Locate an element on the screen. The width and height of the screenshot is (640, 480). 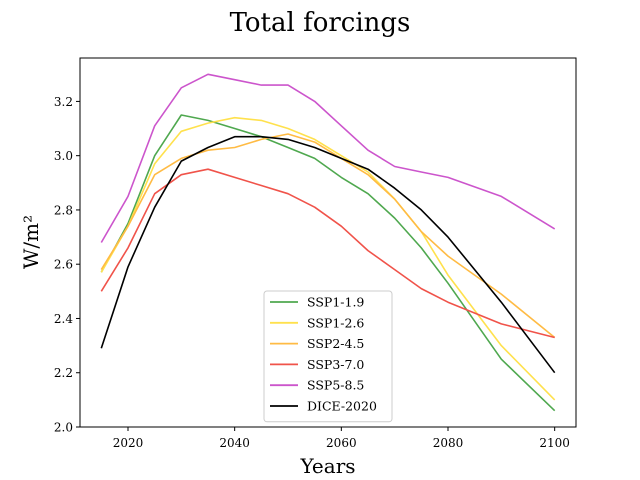
y-axis-label: W/m² is located at coordinates (31, 242).